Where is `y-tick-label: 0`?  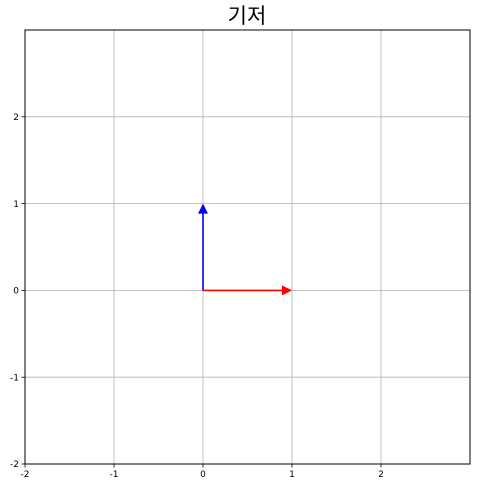 y-tick-label: 0 is located at coordinates (16, 292).